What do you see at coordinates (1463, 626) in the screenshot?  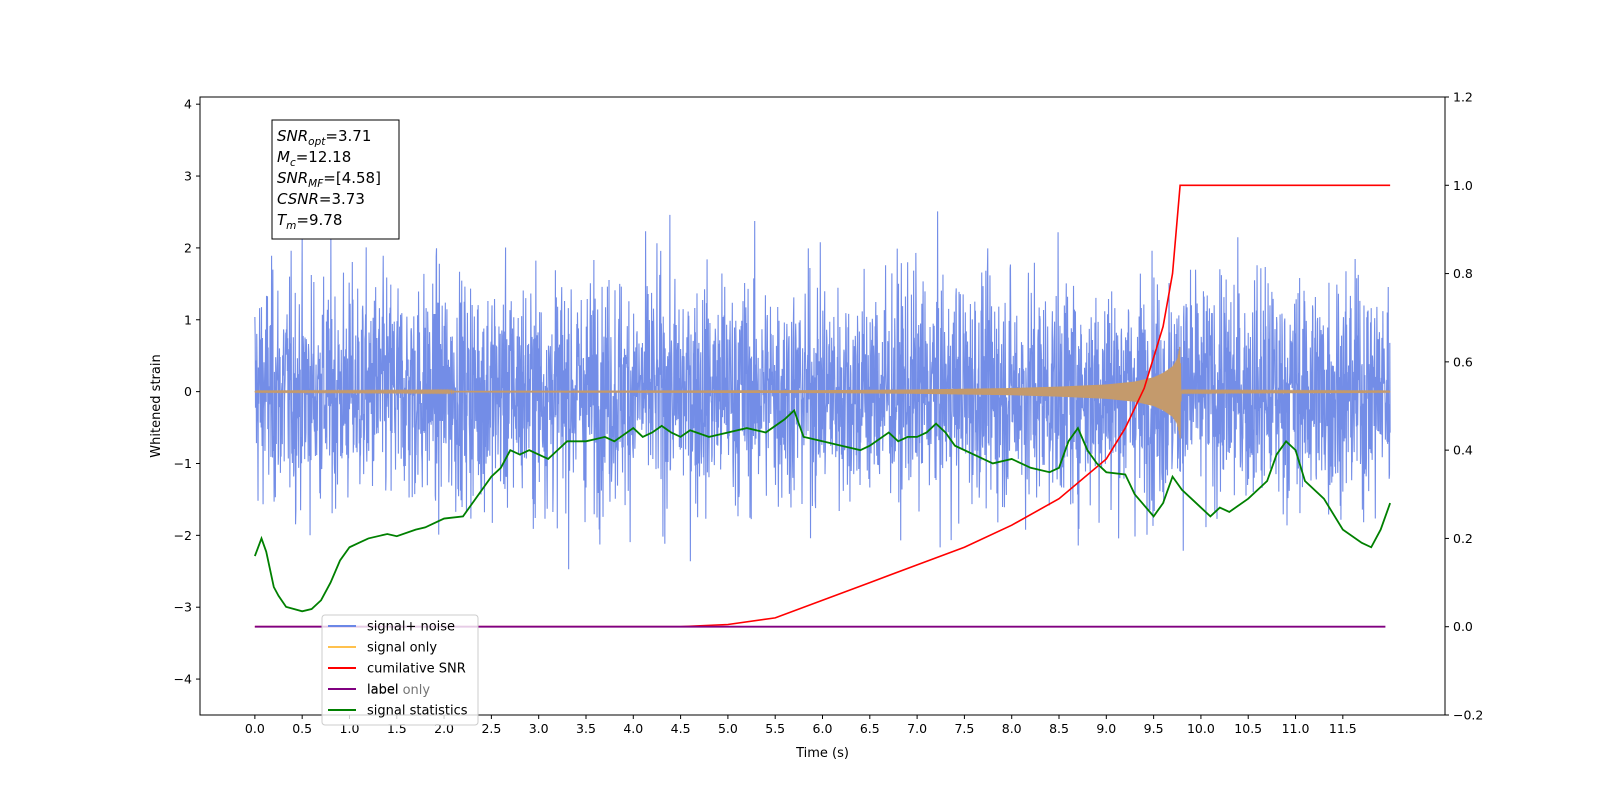 I see `y2-tick-label: 0.0` at bounding box center [1463, 626].